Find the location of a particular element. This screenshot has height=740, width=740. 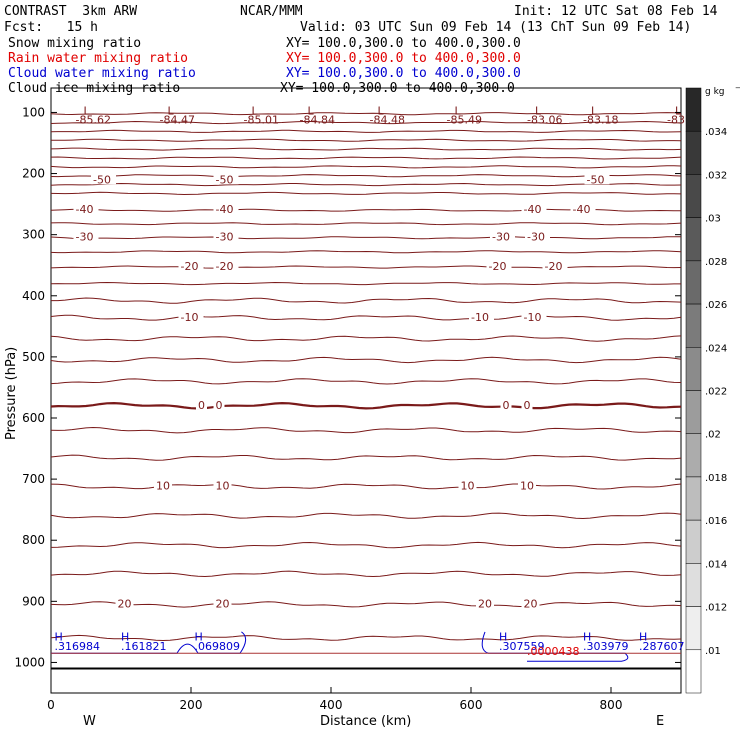

y-tick-label: 100 is located at coordinates (33, 112).